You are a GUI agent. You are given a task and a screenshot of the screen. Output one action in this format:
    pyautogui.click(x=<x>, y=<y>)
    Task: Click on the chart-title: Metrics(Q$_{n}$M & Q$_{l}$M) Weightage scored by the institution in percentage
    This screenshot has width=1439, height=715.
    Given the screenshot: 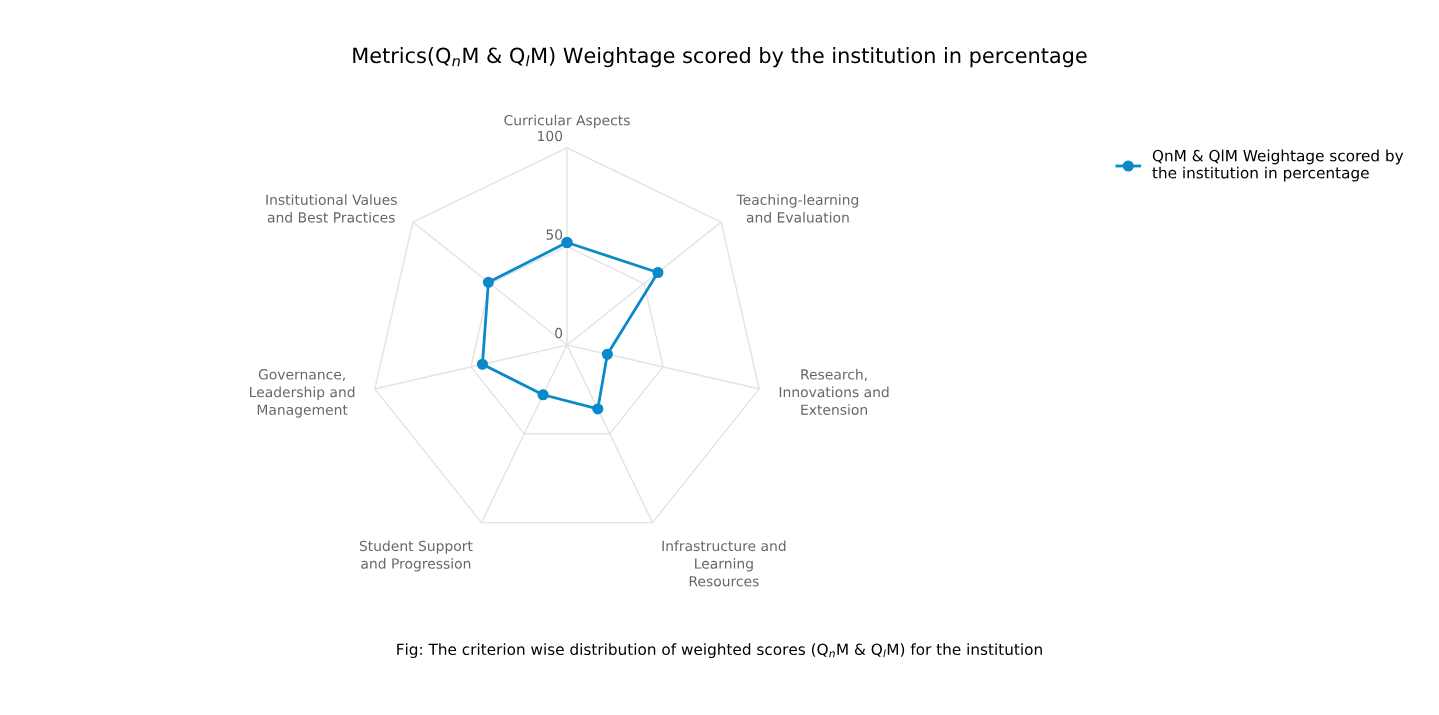 What is the action you would take?
    pyautogui.click(x=720, y=57)
    